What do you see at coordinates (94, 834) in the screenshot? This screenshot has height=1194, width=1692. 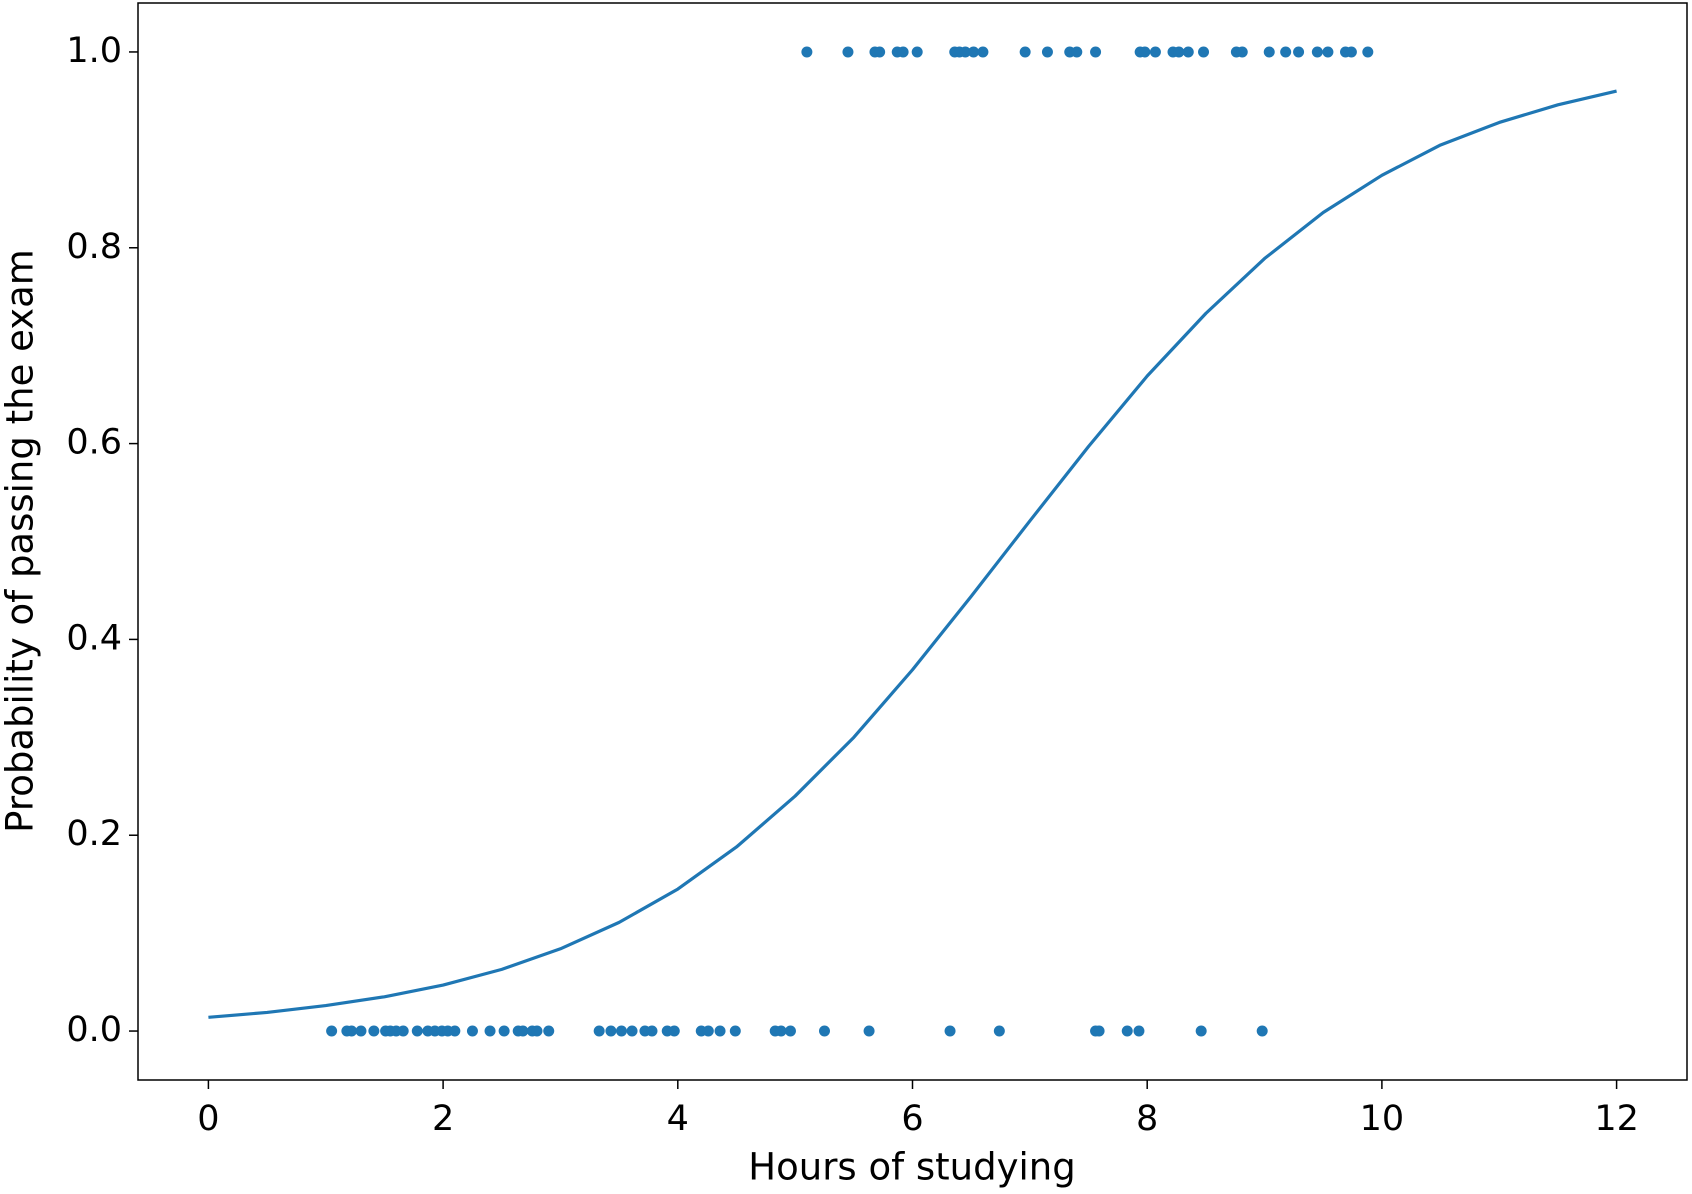 I see `y-tick-label: 0.2` at bounding box center [94, 834].